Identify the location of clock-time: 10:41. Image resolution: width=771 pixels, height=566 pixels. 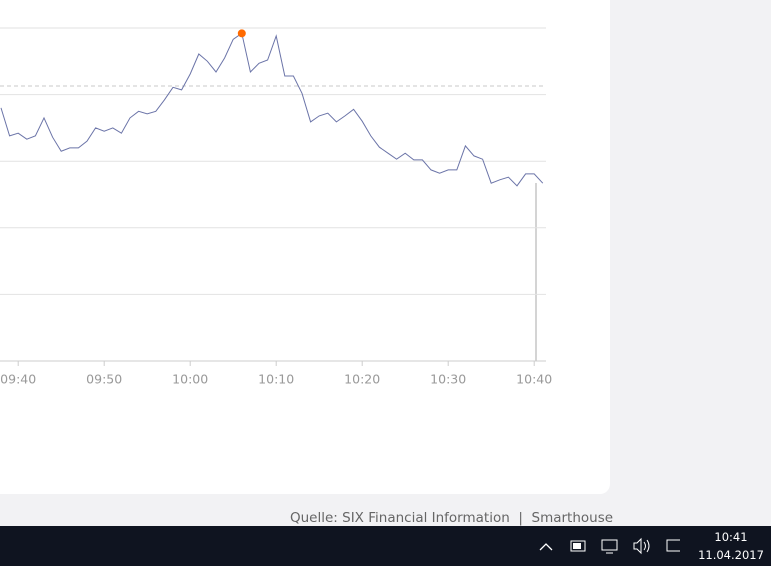
(731, 537).